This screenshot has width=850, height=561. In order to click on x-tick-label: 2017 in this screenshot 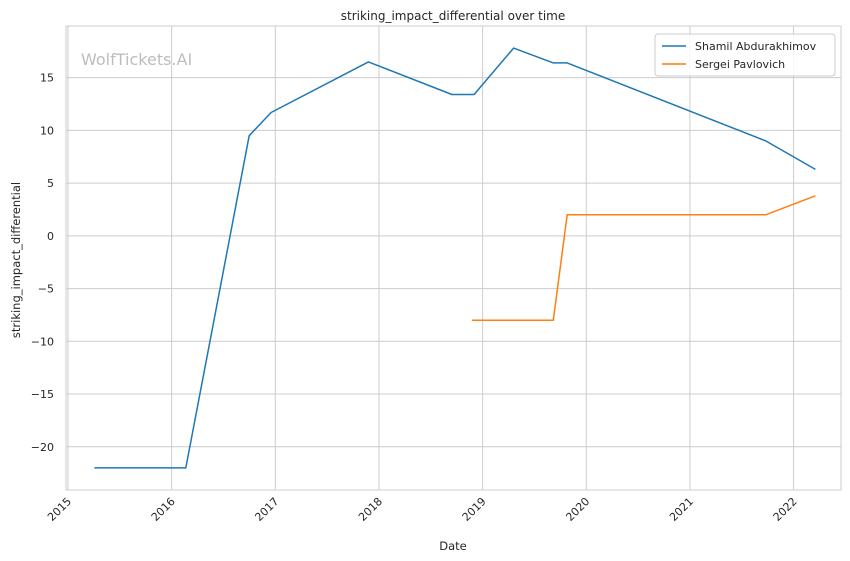, I will do `click(266, 509)`.